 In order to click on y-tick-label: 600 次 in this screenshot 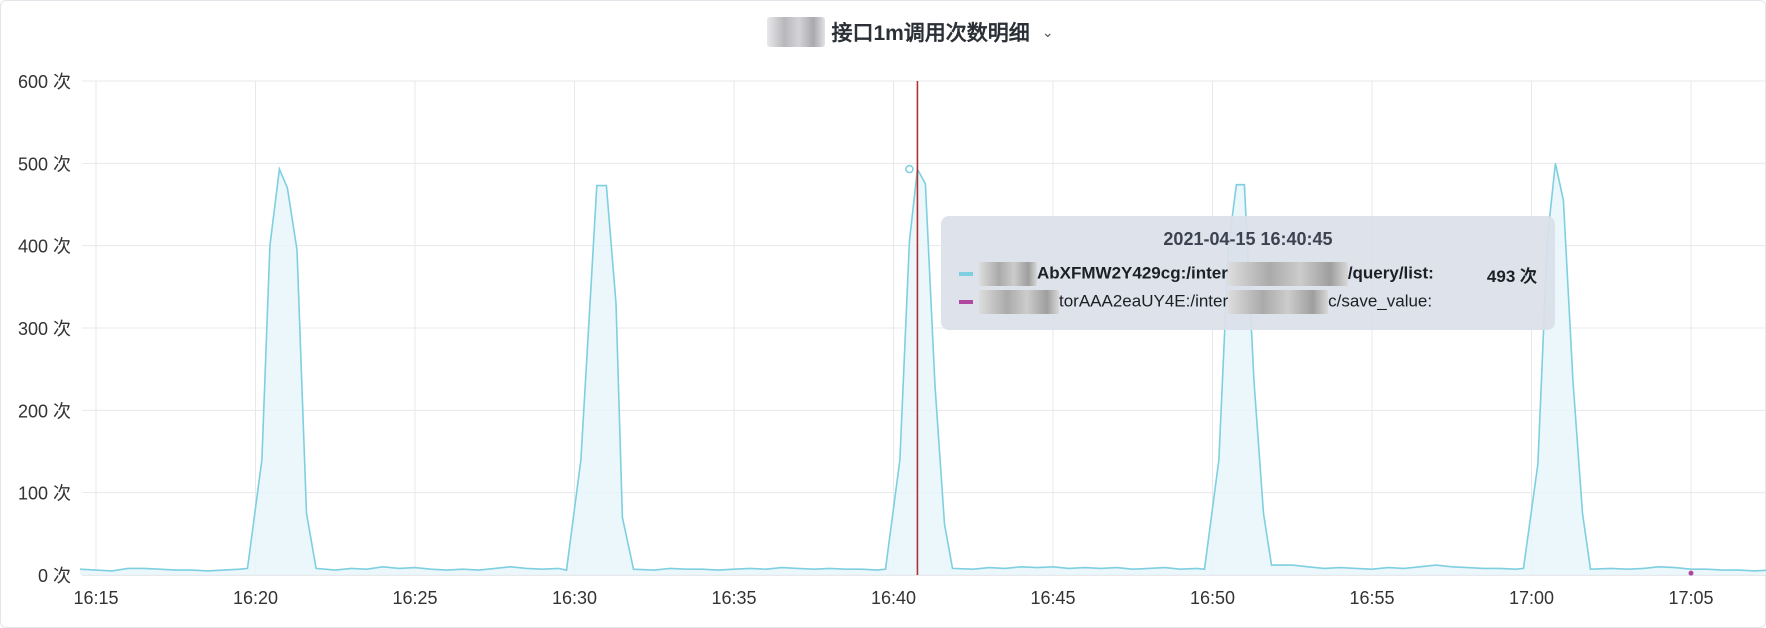, I will do `click(44, 82)`.